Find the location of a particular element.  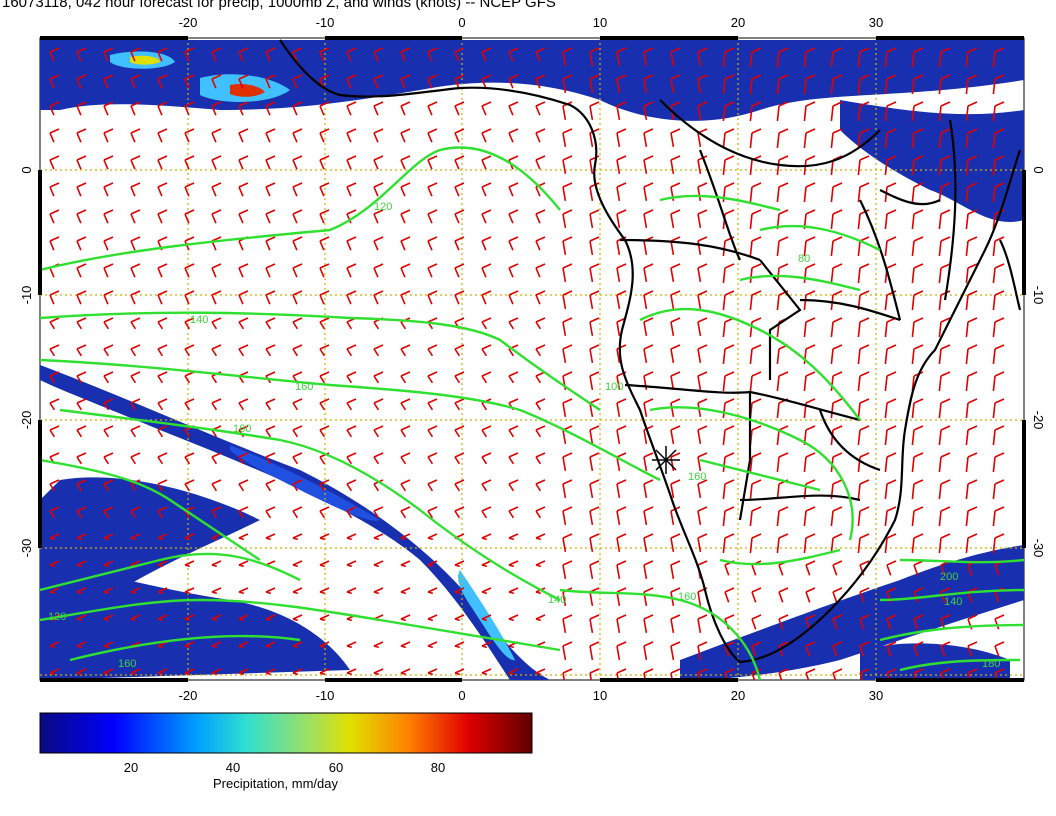

x-tick-label: -10 is located at coordinates (325, 695).